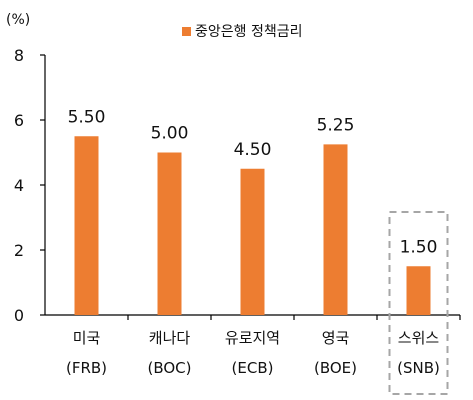  I want to click on y-axis-ticks: 0 2 4 6 8, so click(29, 185).